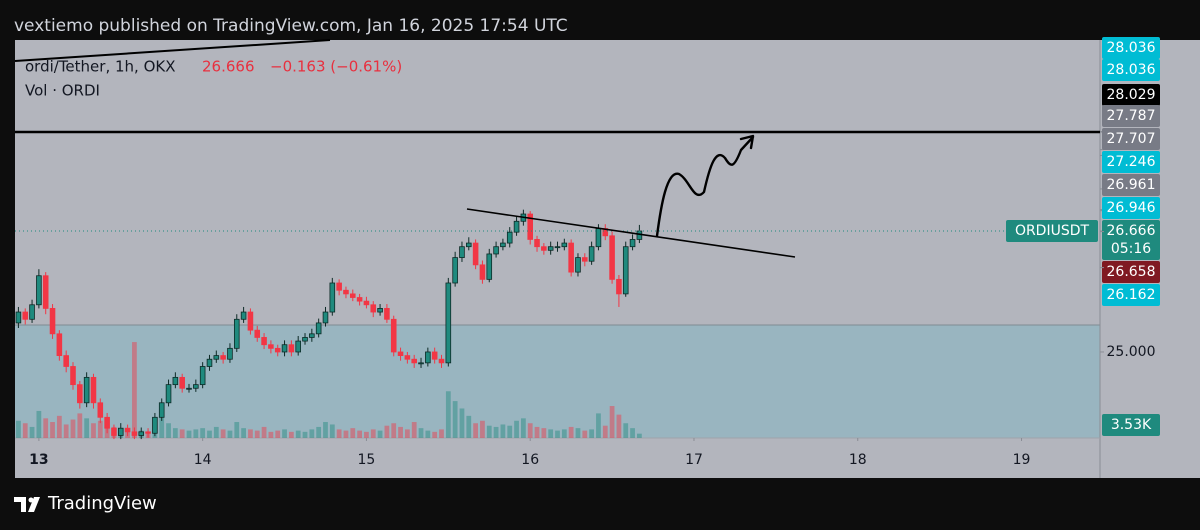 This screenshot has width=1200, height=530. Describe the element at coordinates (100, 67) in the screenshot. I see `symbol: ordi/Tether, 1h, OKX` at that location.